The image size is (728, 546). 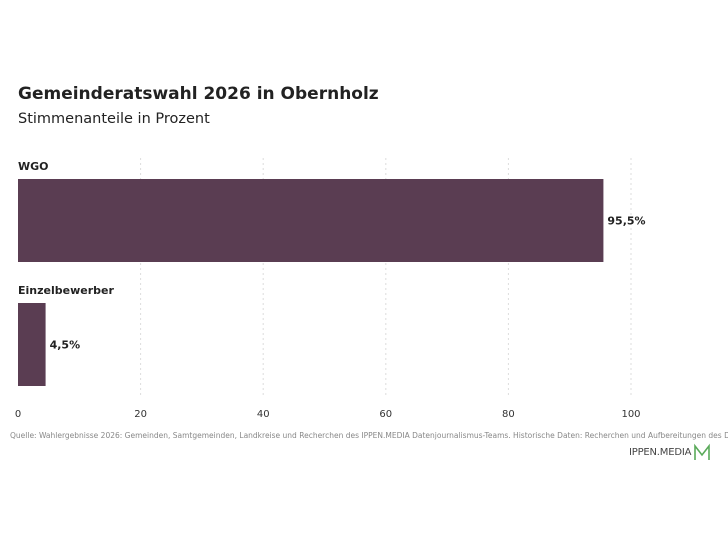 I want to click on x-tick-label: 40, so click(x=263, y=414).